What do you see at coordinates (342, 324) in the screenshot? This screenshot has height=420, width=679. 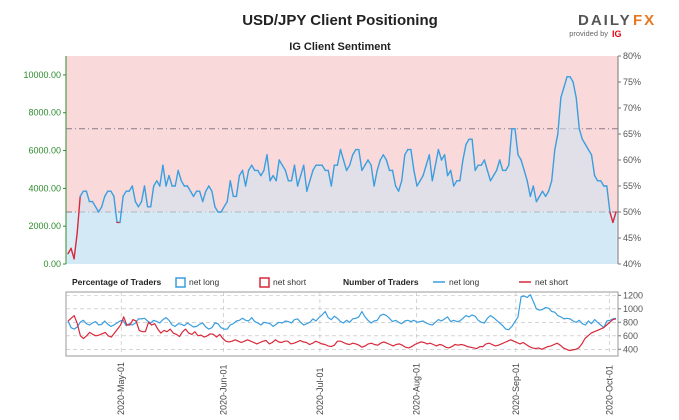 I see `traders-plot-frame` at bounding box center [342, 324].